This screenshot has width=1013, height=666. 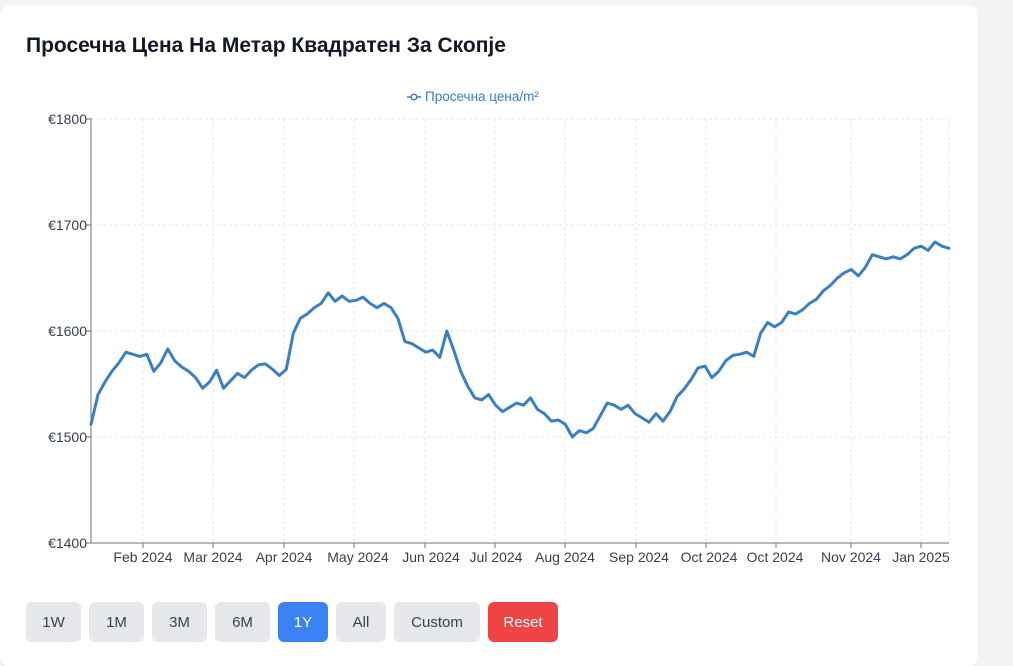 What do you see at coordinates (639, 557) in the screenshot?
I see `x-tick-label: Sep 2024` at bounding box center [639, 557].